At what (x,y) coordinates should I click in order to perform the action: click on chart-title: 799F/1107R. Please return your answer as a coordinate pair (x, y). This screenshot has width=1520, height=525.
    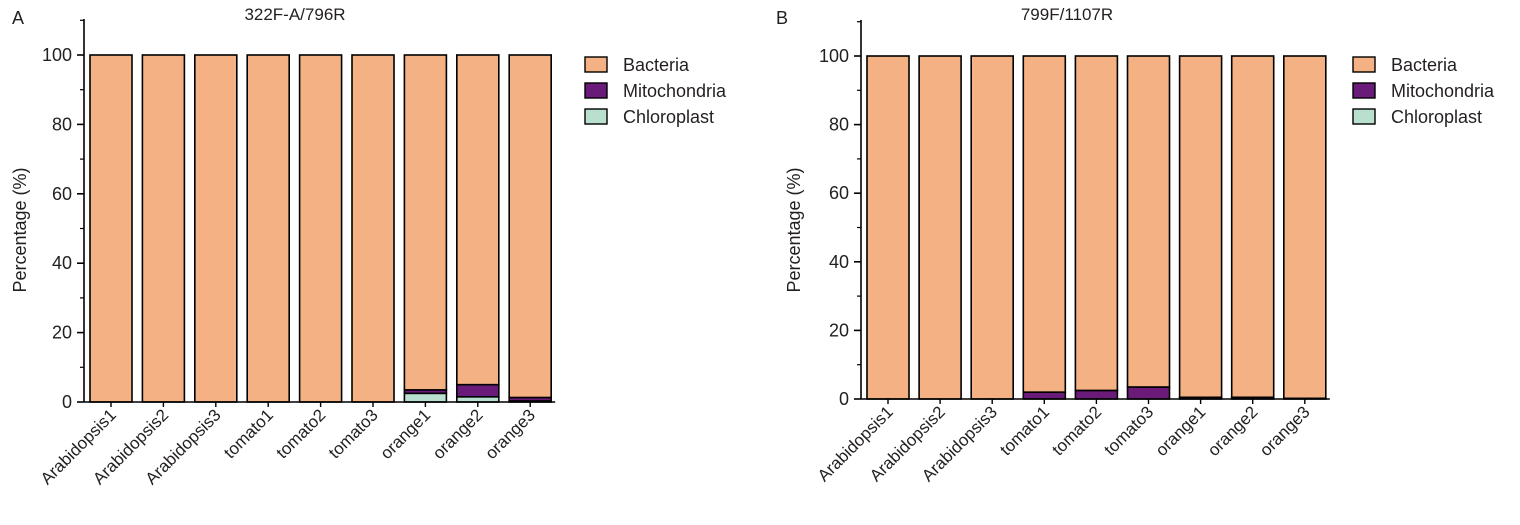
    Looking at the image, I should click on (1067, 14).